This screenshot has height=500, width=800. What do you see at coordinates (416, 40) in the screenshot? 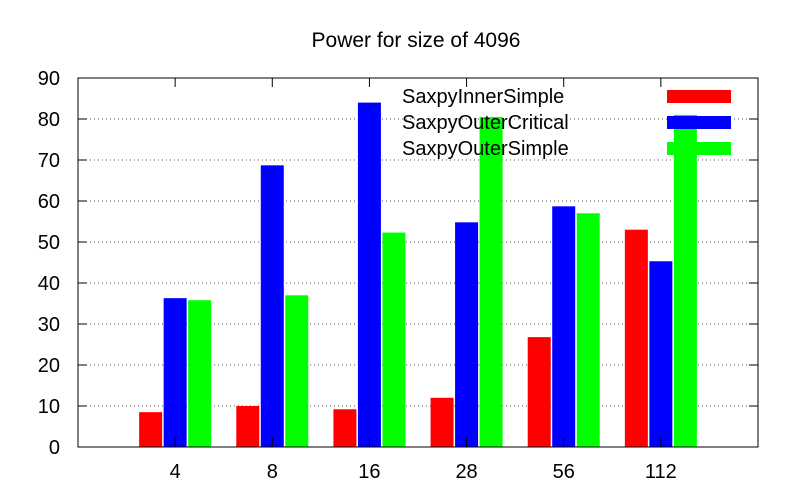
I see `chart-title: Power for size of 4096` at bounding box center [416, 40].